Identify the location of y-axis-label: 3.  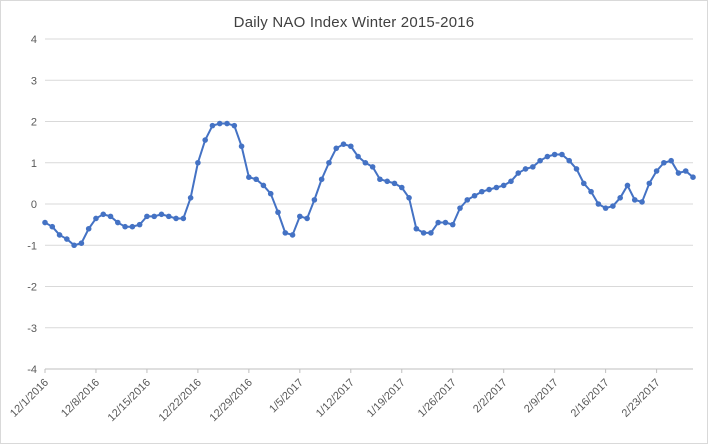
(34, 81).